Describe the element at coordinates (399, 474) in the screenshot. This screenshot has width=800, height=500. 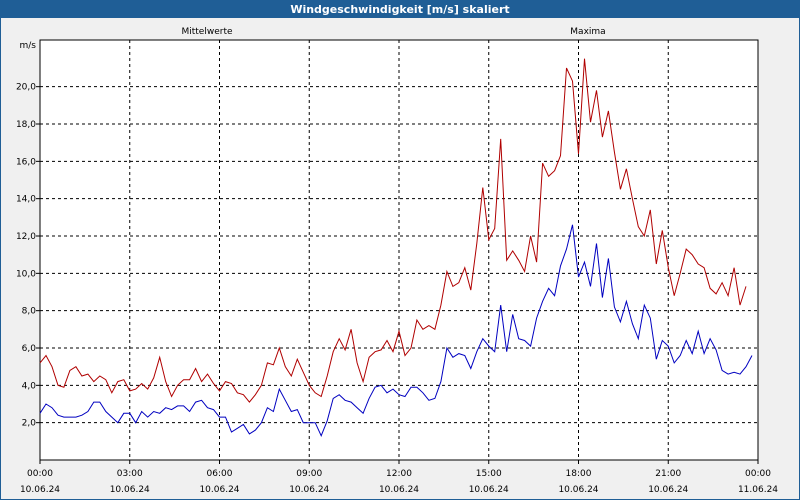
I see `x-tick-time: 12:00` at that location.